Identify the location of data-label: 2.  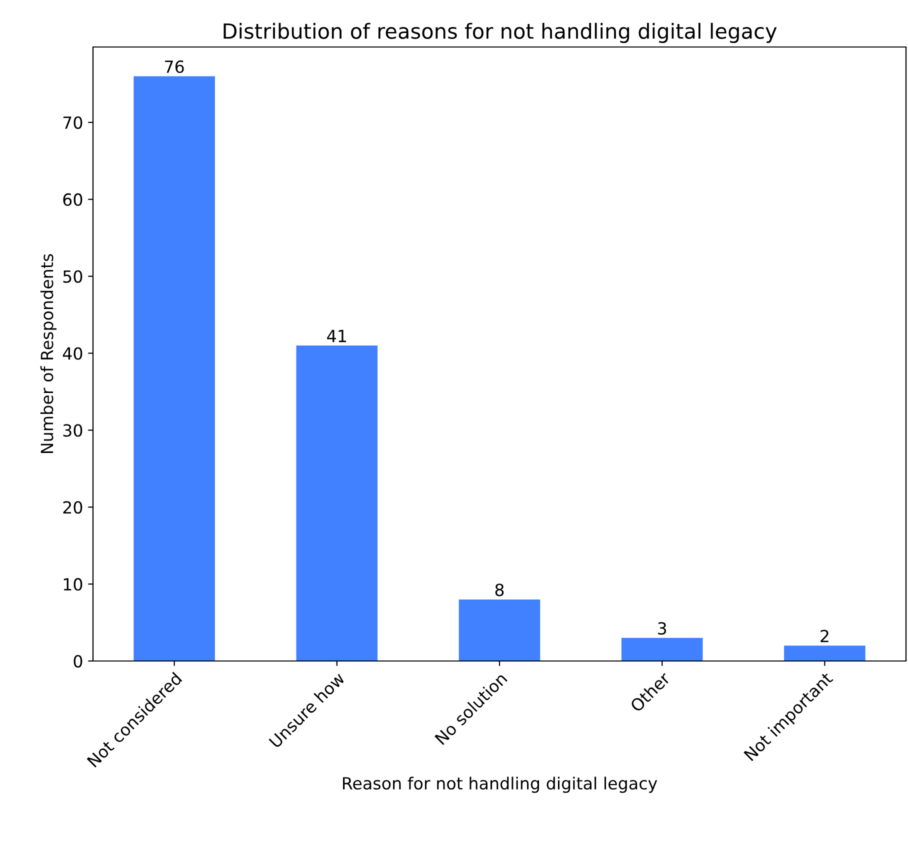
(824, 636).